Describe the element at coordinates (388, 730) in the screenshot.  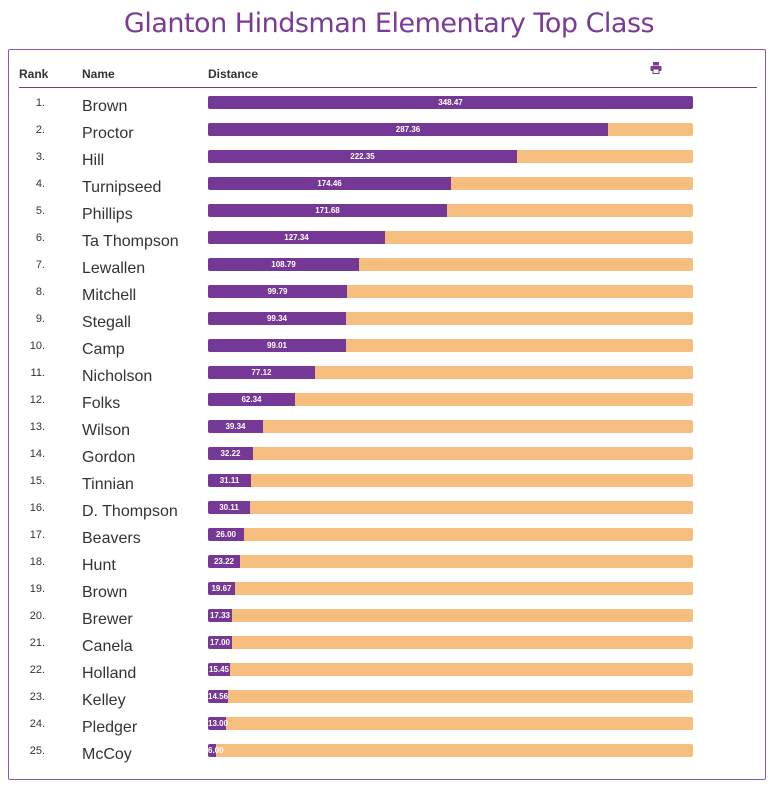
I see `table-row: 24. Pledger 13.00` at that location.